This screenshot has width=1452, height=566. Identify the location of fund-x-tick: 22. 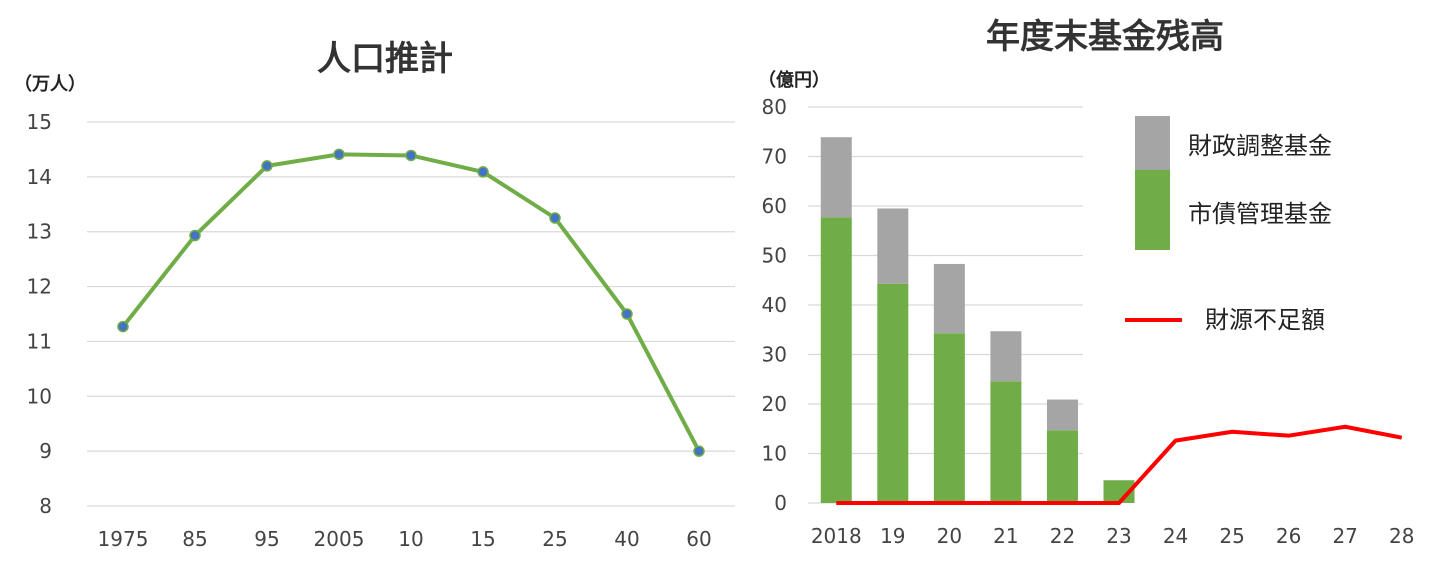
(1062, 536).